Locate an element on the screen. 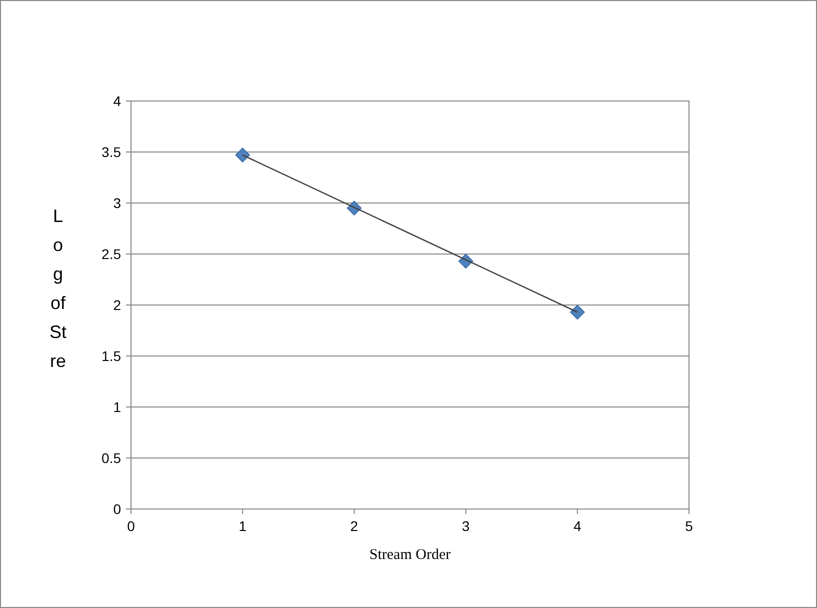  x-axis-title: Stream Order is located at coordinates (410, 555).